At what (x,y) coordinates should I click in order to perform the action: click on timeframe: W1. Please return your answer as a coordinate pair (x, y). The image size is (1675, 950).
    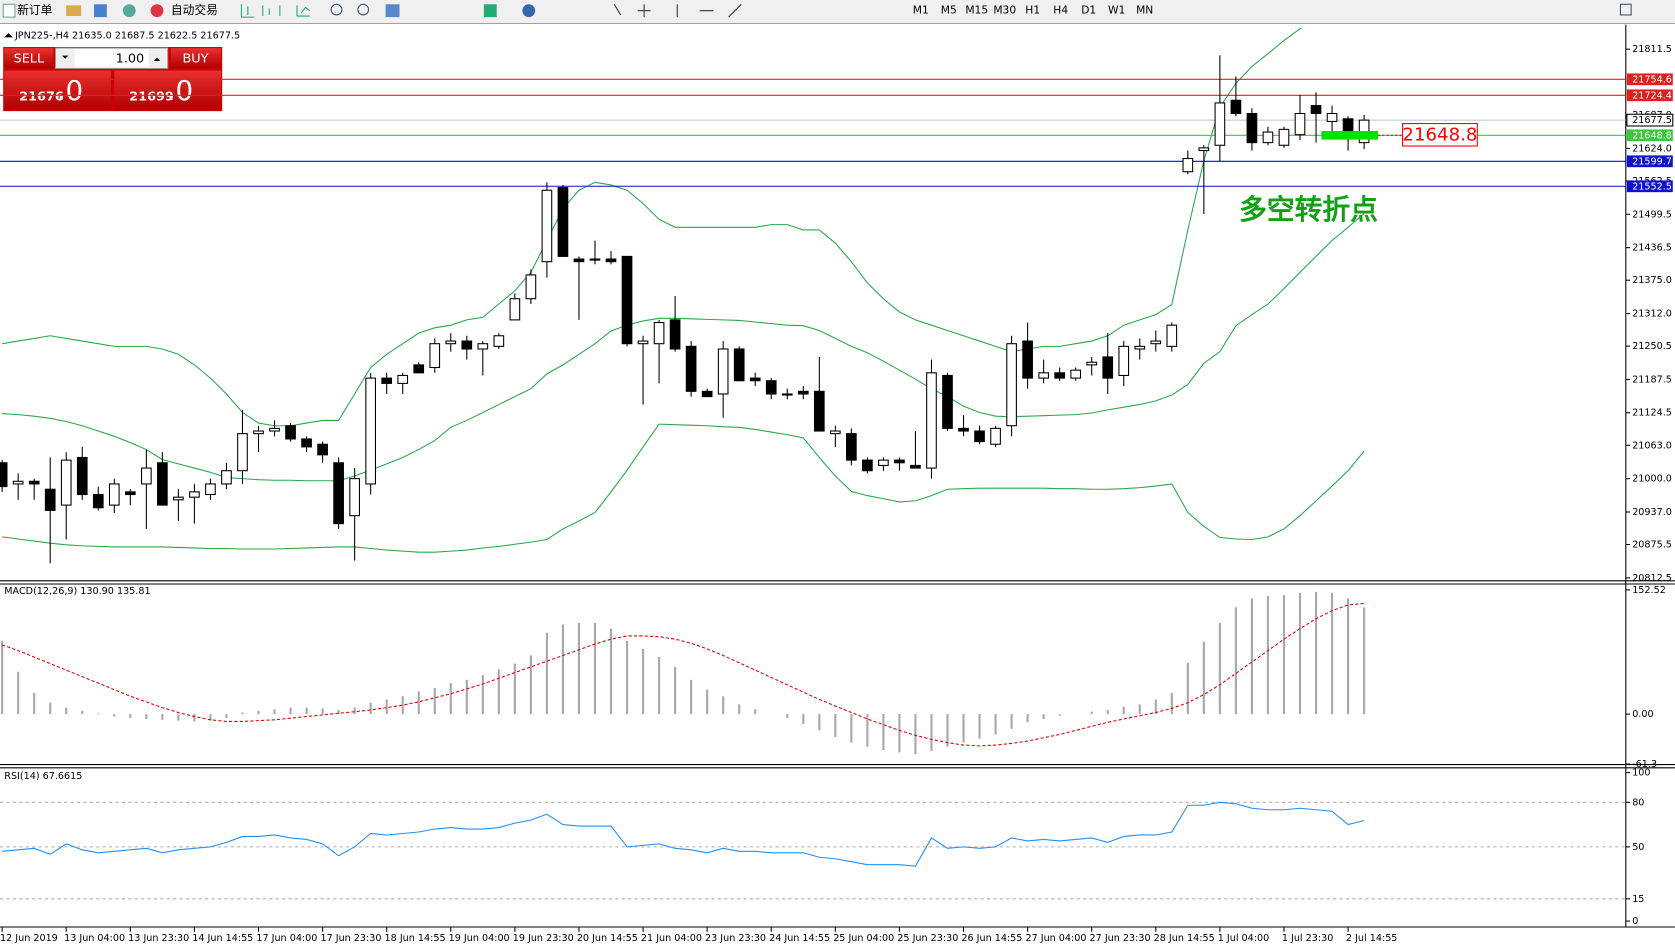
    Looking at the image, I should click on (1116, 10).